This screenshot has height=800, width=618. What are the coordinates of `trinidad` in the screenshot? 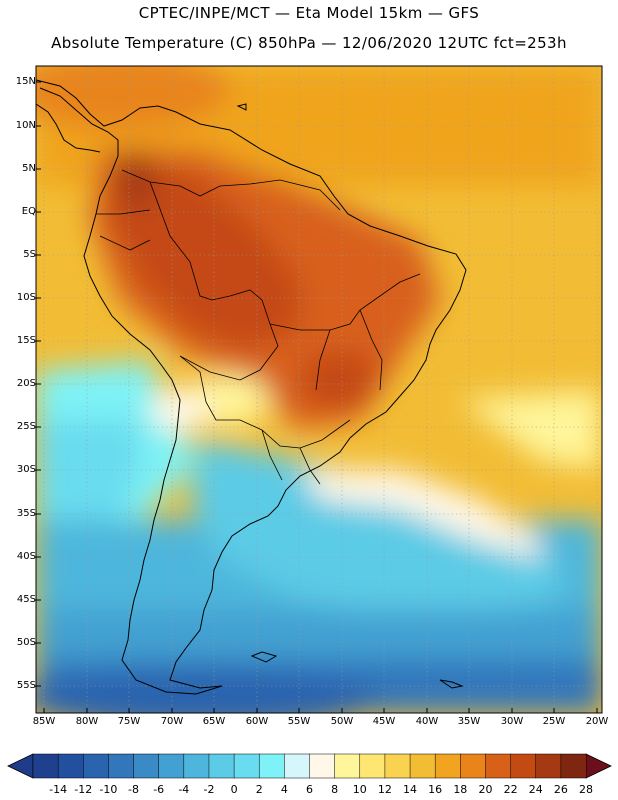 It's located at (241, 107).